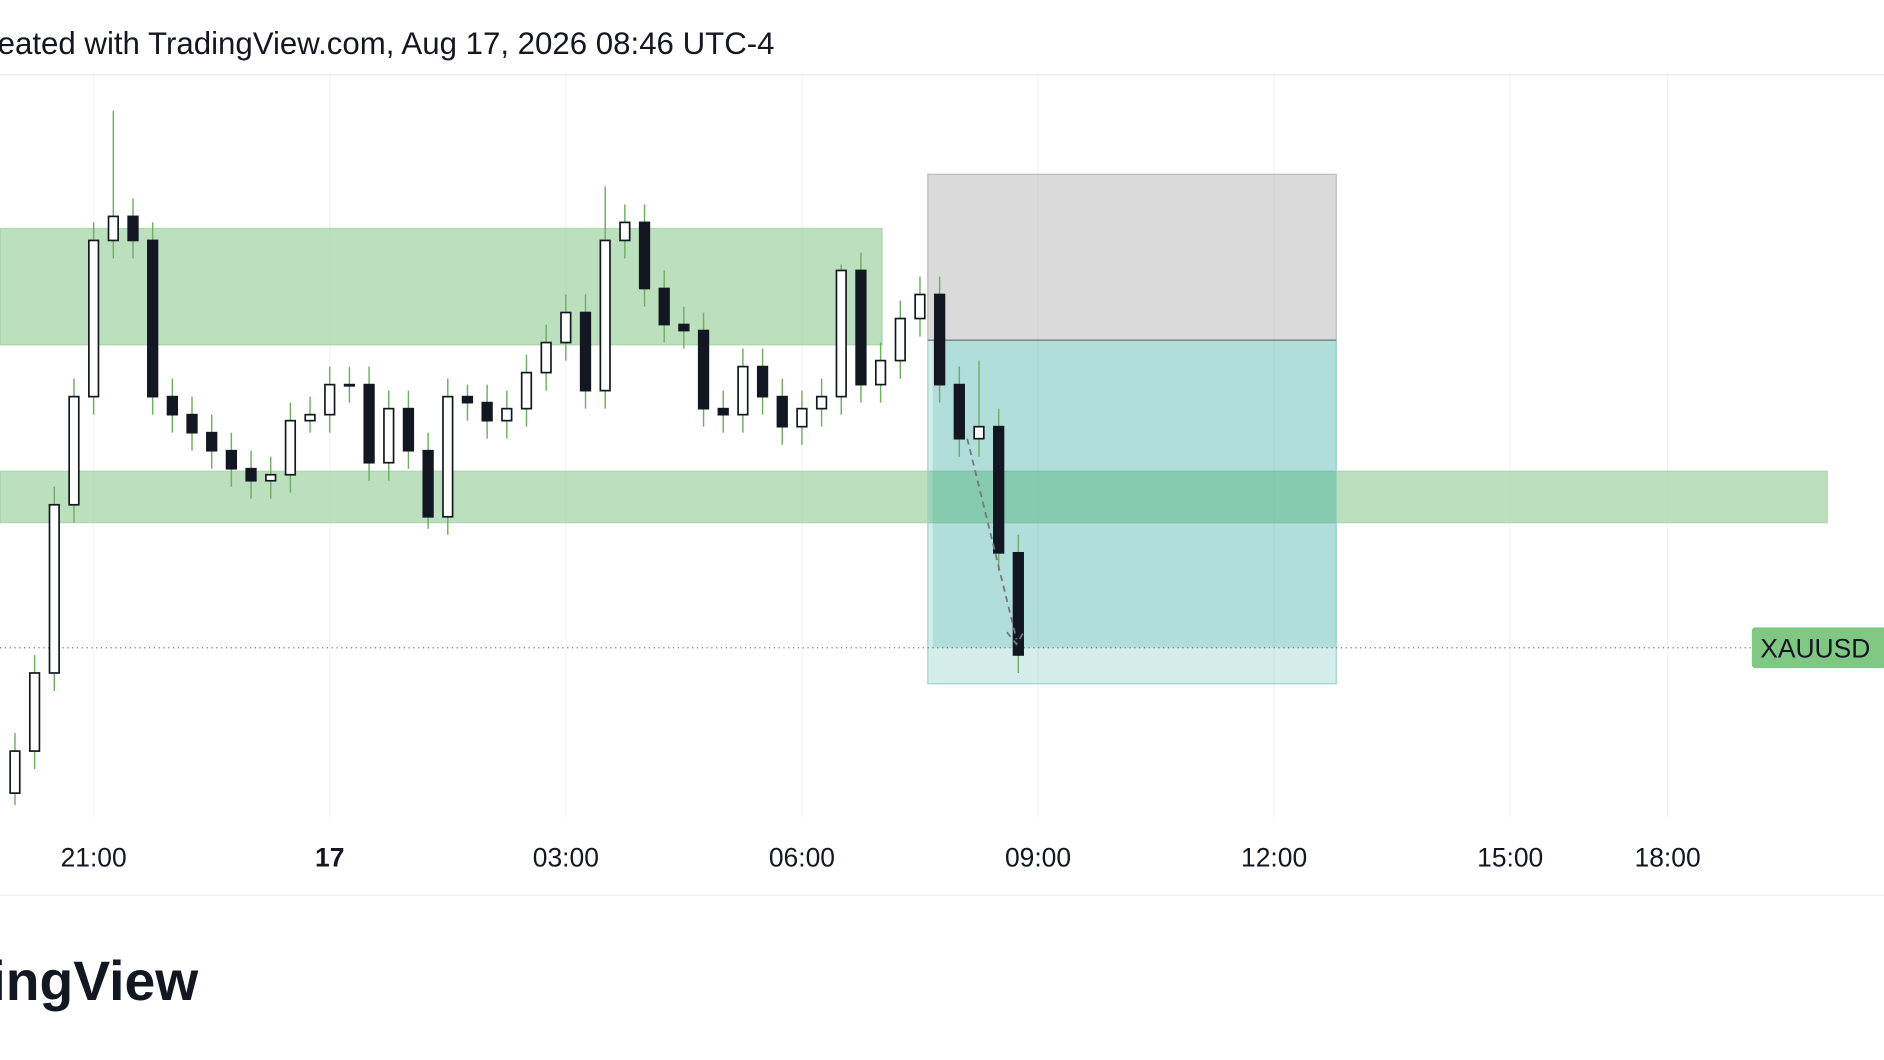  I want to click on x-tick-label: 15:00, so click(1510, 857).